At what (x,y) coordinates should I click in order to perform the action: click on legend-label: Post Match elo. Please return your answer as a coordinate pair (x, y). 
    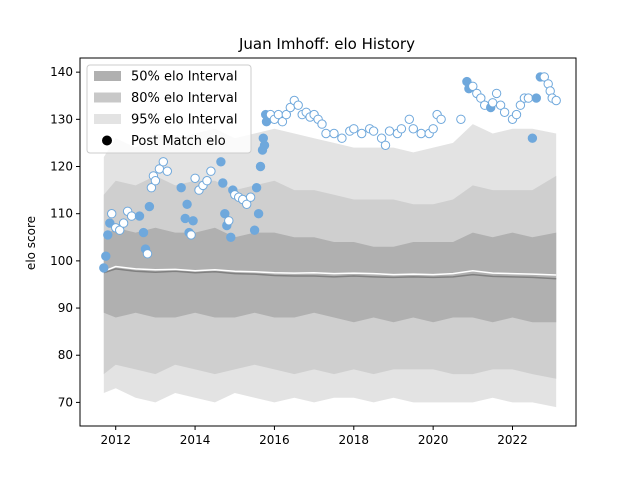
    Looking at the image, I should click on (178, 141).